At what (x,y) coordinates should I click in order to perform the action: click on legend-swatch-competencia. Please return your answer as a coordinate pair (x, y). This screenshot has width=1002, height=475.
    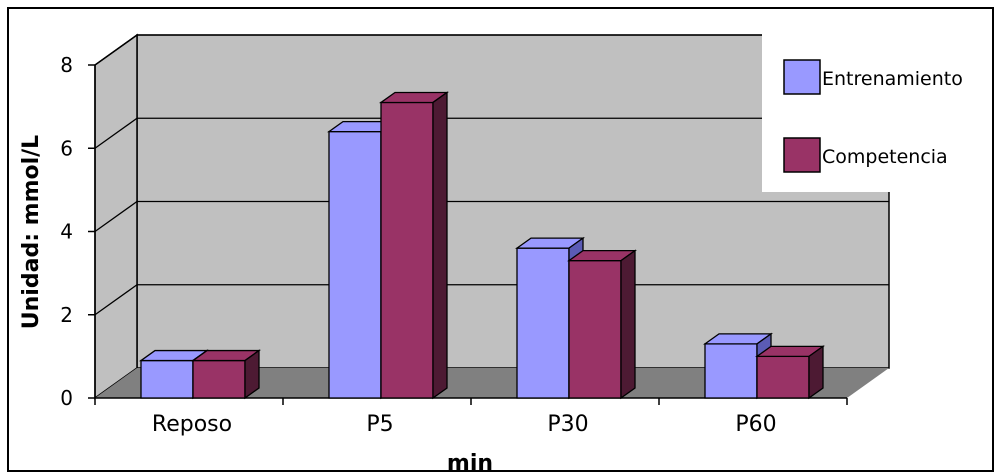
    Looking at the image, I should click on (802, 155).